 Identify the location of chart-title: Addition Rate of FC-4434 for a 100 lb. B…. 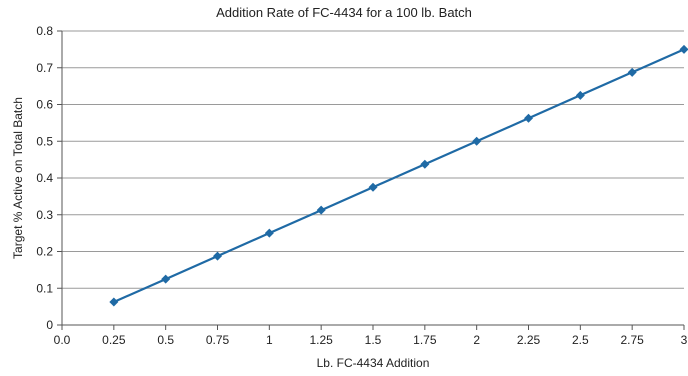
(344, 12).